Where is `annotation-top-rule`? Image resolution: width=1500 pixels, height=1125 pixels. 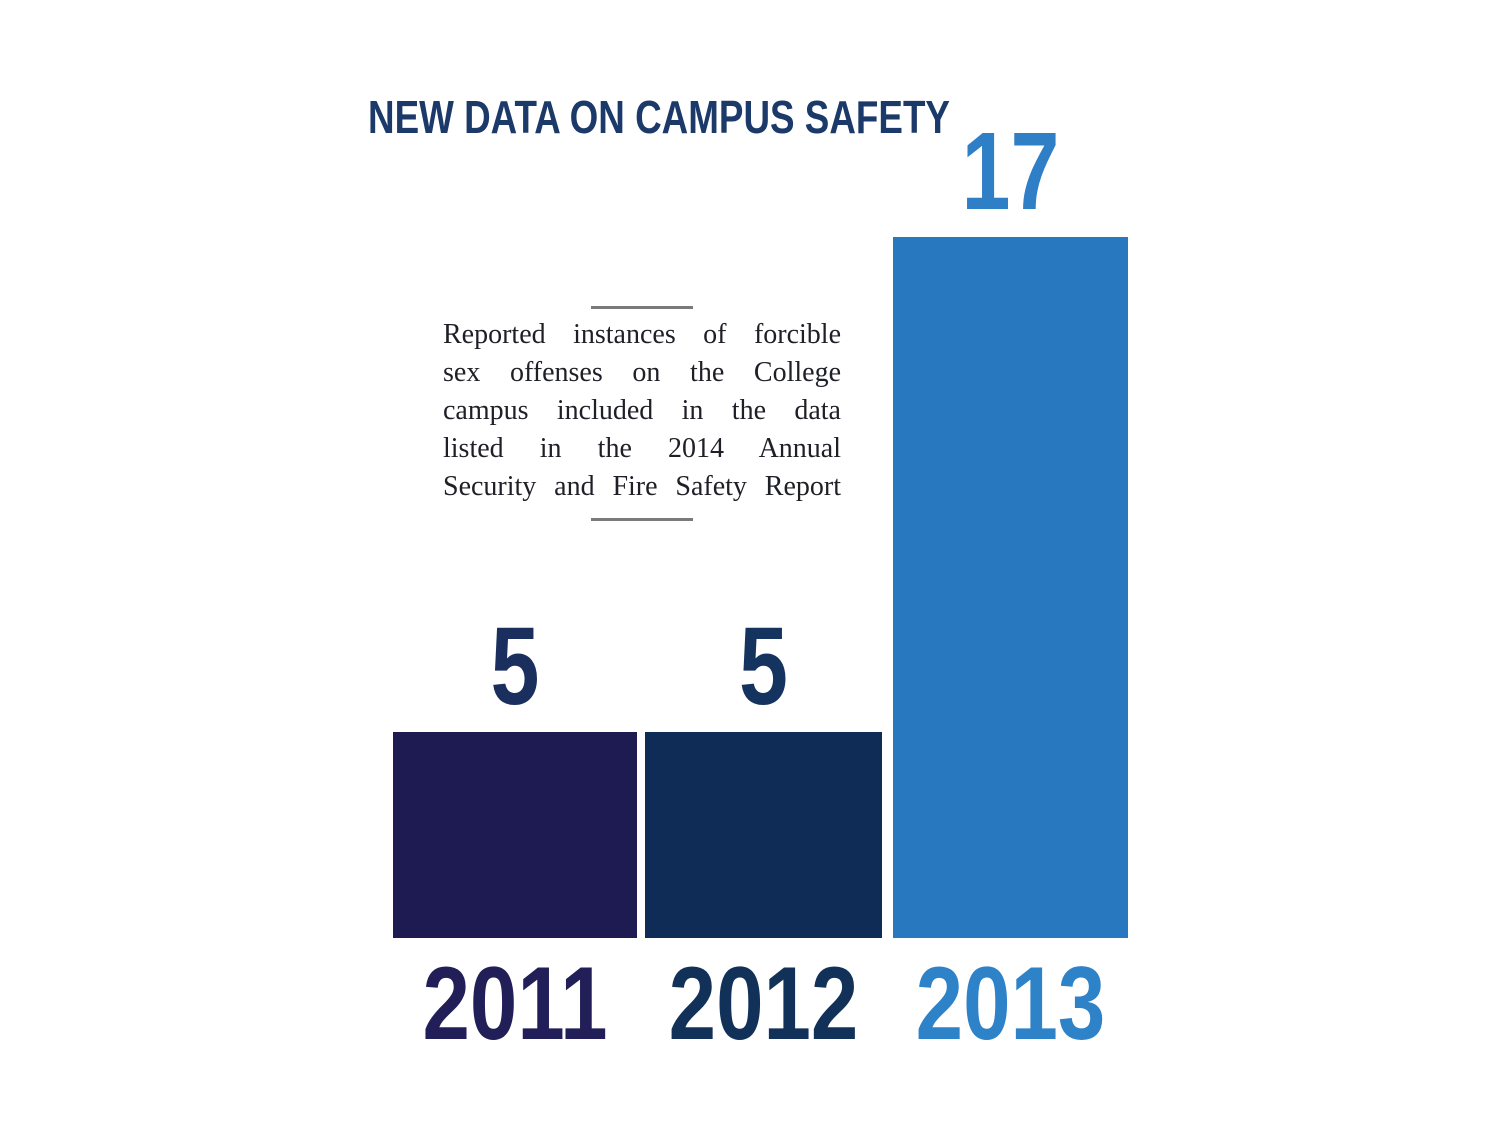
annotation-top-rule is located at coordinates (642, 307).